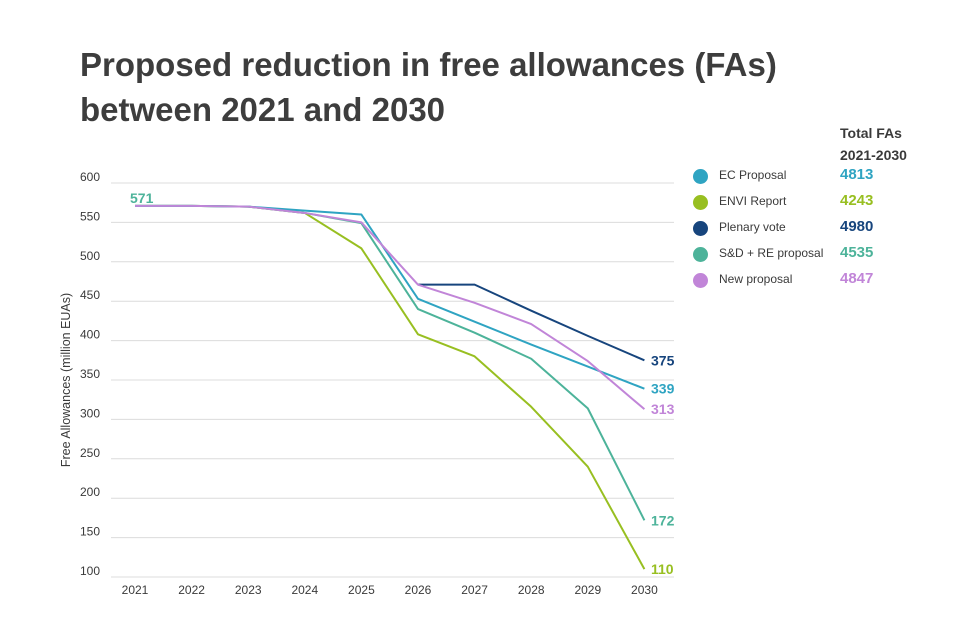 This screenshot has width=971, height=642. I want to click on legend-label: EC Proposal, so click(753, 175).